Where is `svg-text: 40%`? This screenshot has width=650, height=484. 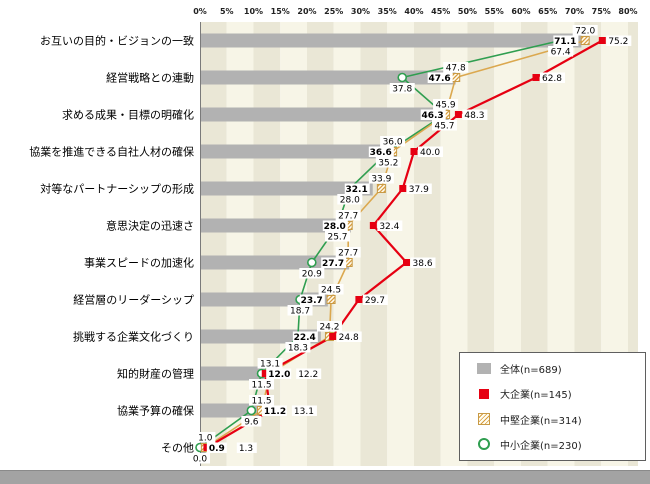
svg-text: 40% is located at coordinates (413, 11).